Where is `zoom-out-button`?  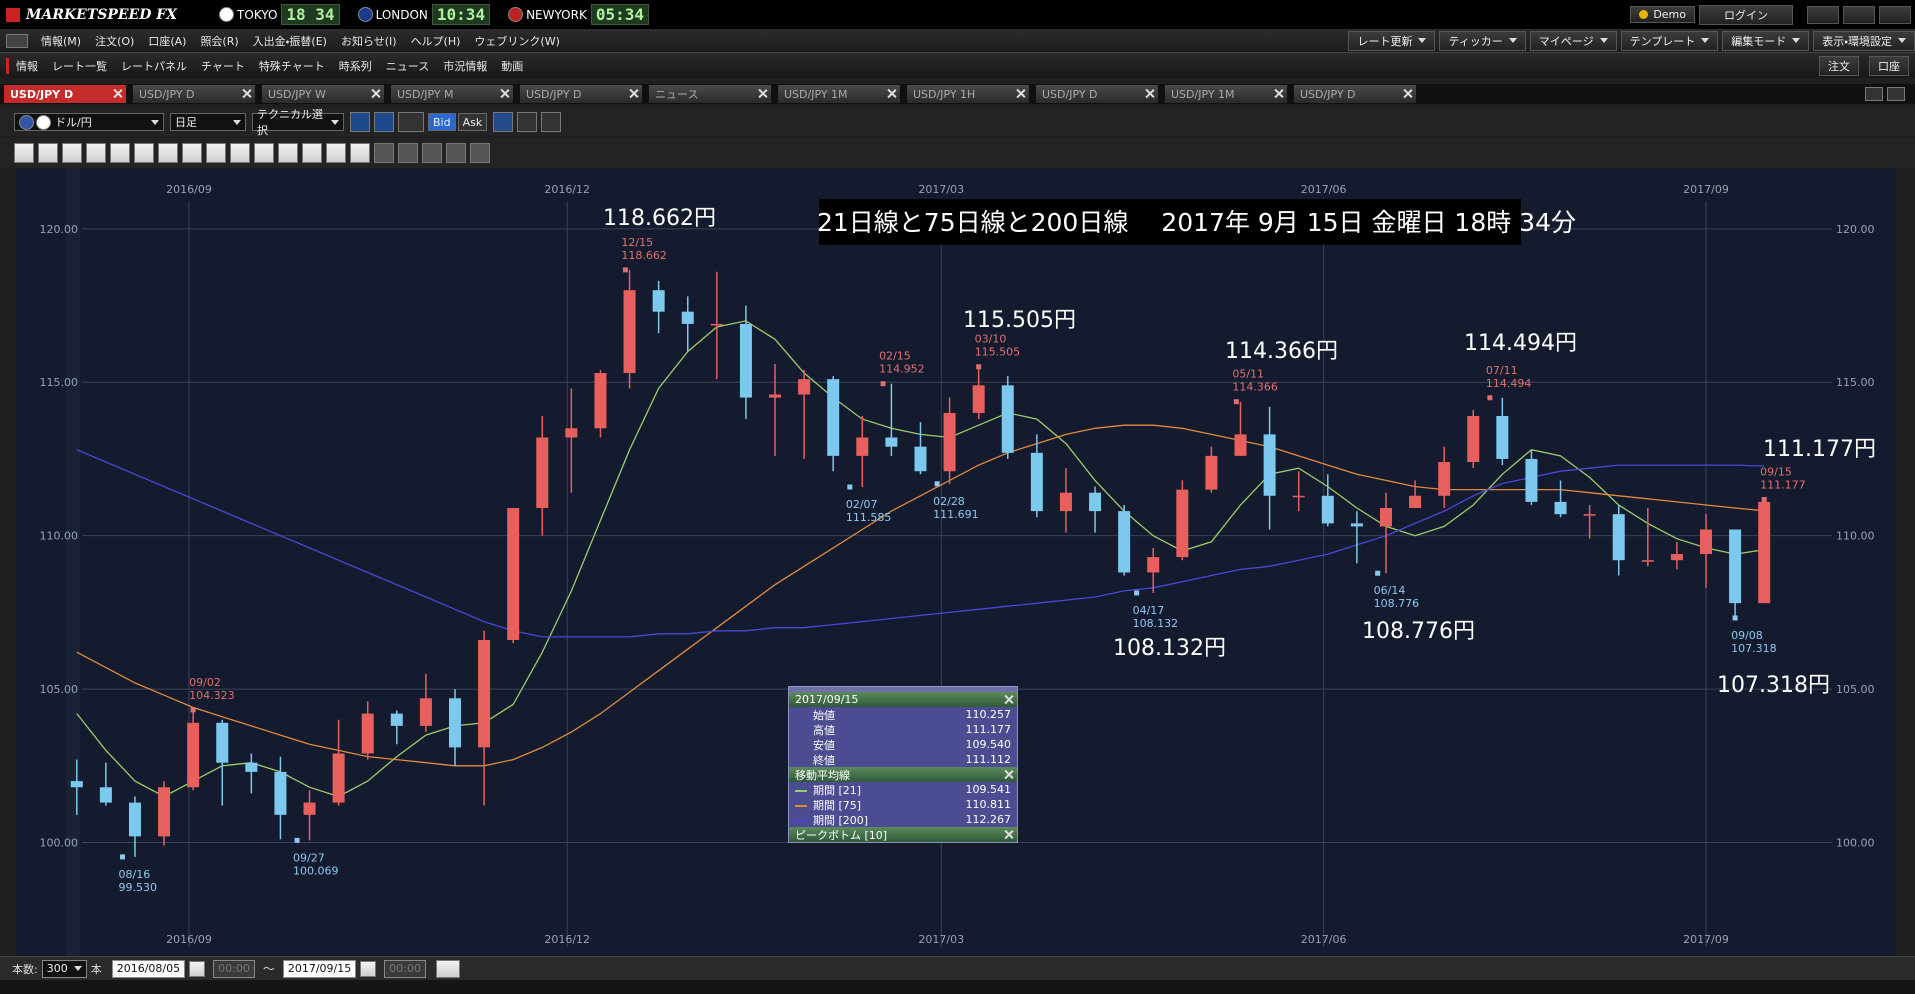 zoom-out-button is located at coordinates (527, 122).